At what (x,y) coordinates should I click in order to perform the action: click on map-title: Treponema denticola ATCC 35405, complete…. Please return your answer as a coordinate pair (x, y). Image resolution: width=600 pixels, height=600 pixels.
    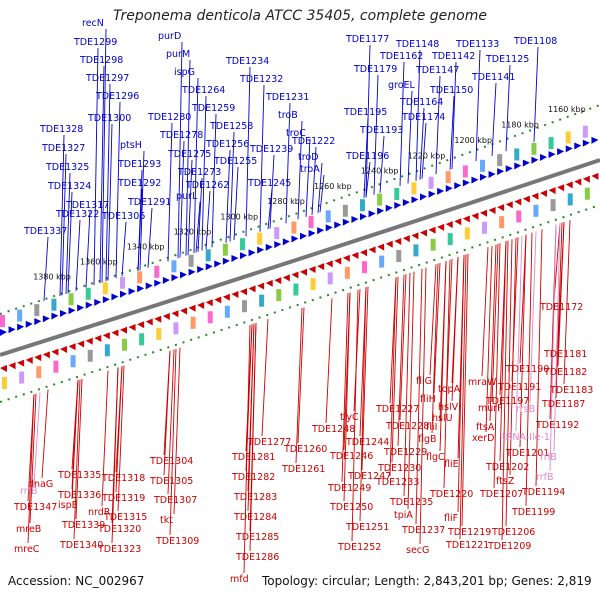
    Looking at the image, I should click on (300, 16).